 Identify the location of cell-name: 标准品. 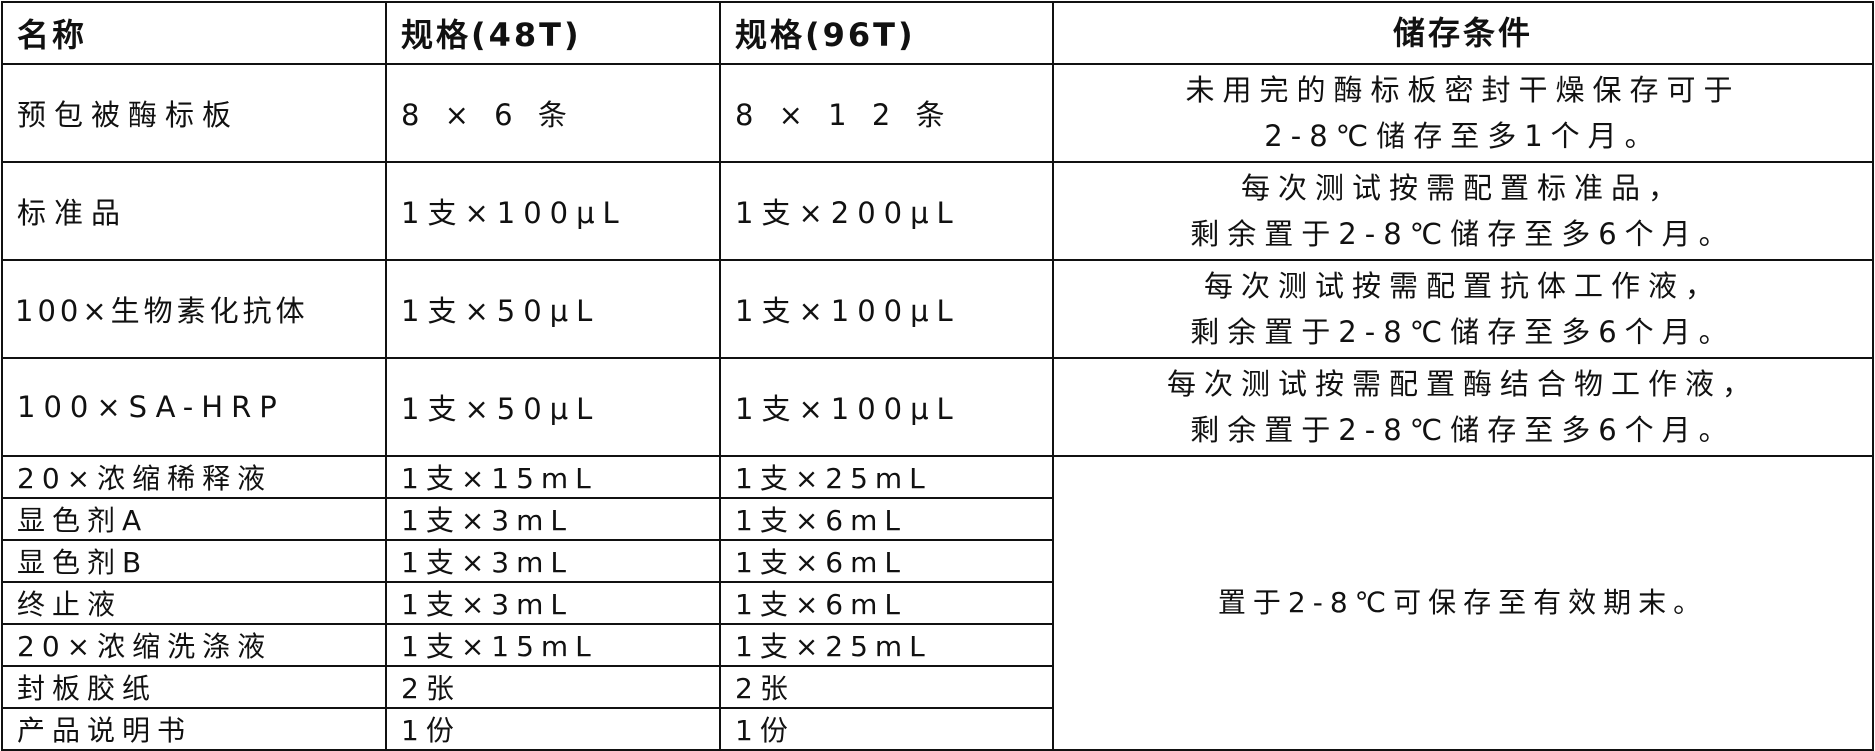
(194, 211).